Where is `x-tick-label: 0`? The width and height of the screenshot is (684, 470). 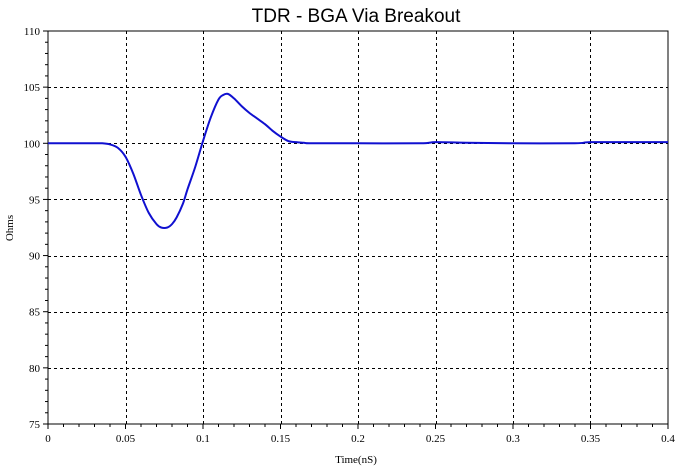 x-tick-label: 0 is located at coordinates (48, 439).